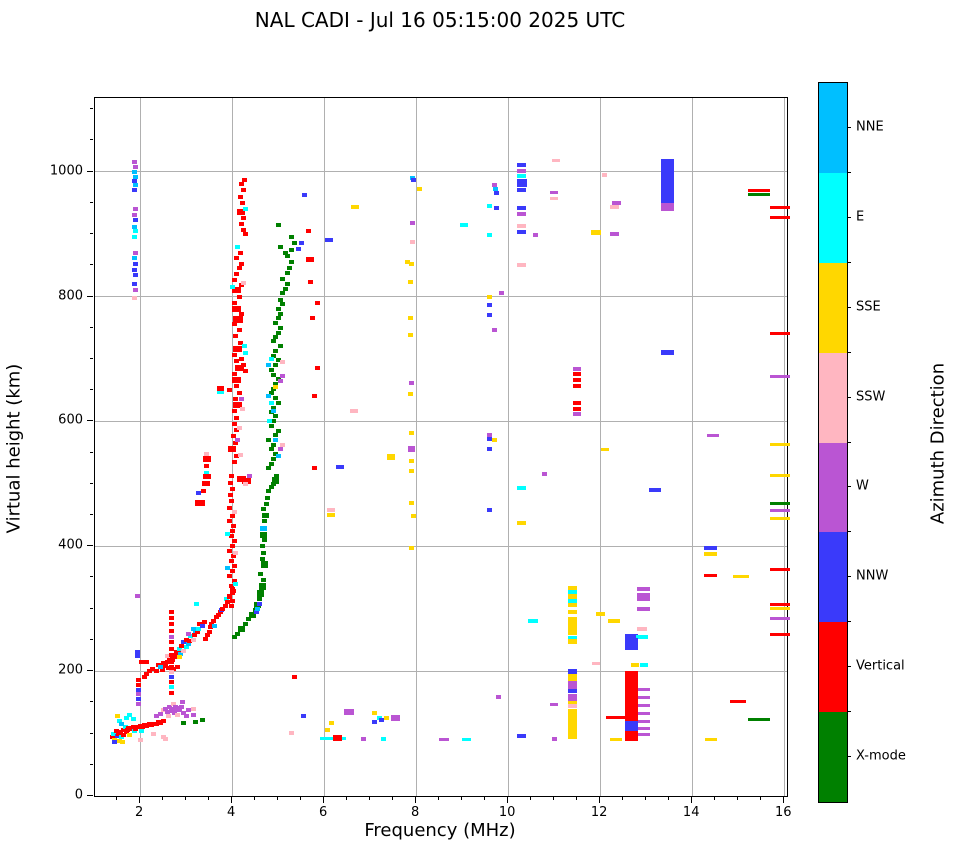 The width and height of the screenshot is (958, 857). Describe the element at coordinates (90, 296) in the screenshot. I see `y-tick` at that location.